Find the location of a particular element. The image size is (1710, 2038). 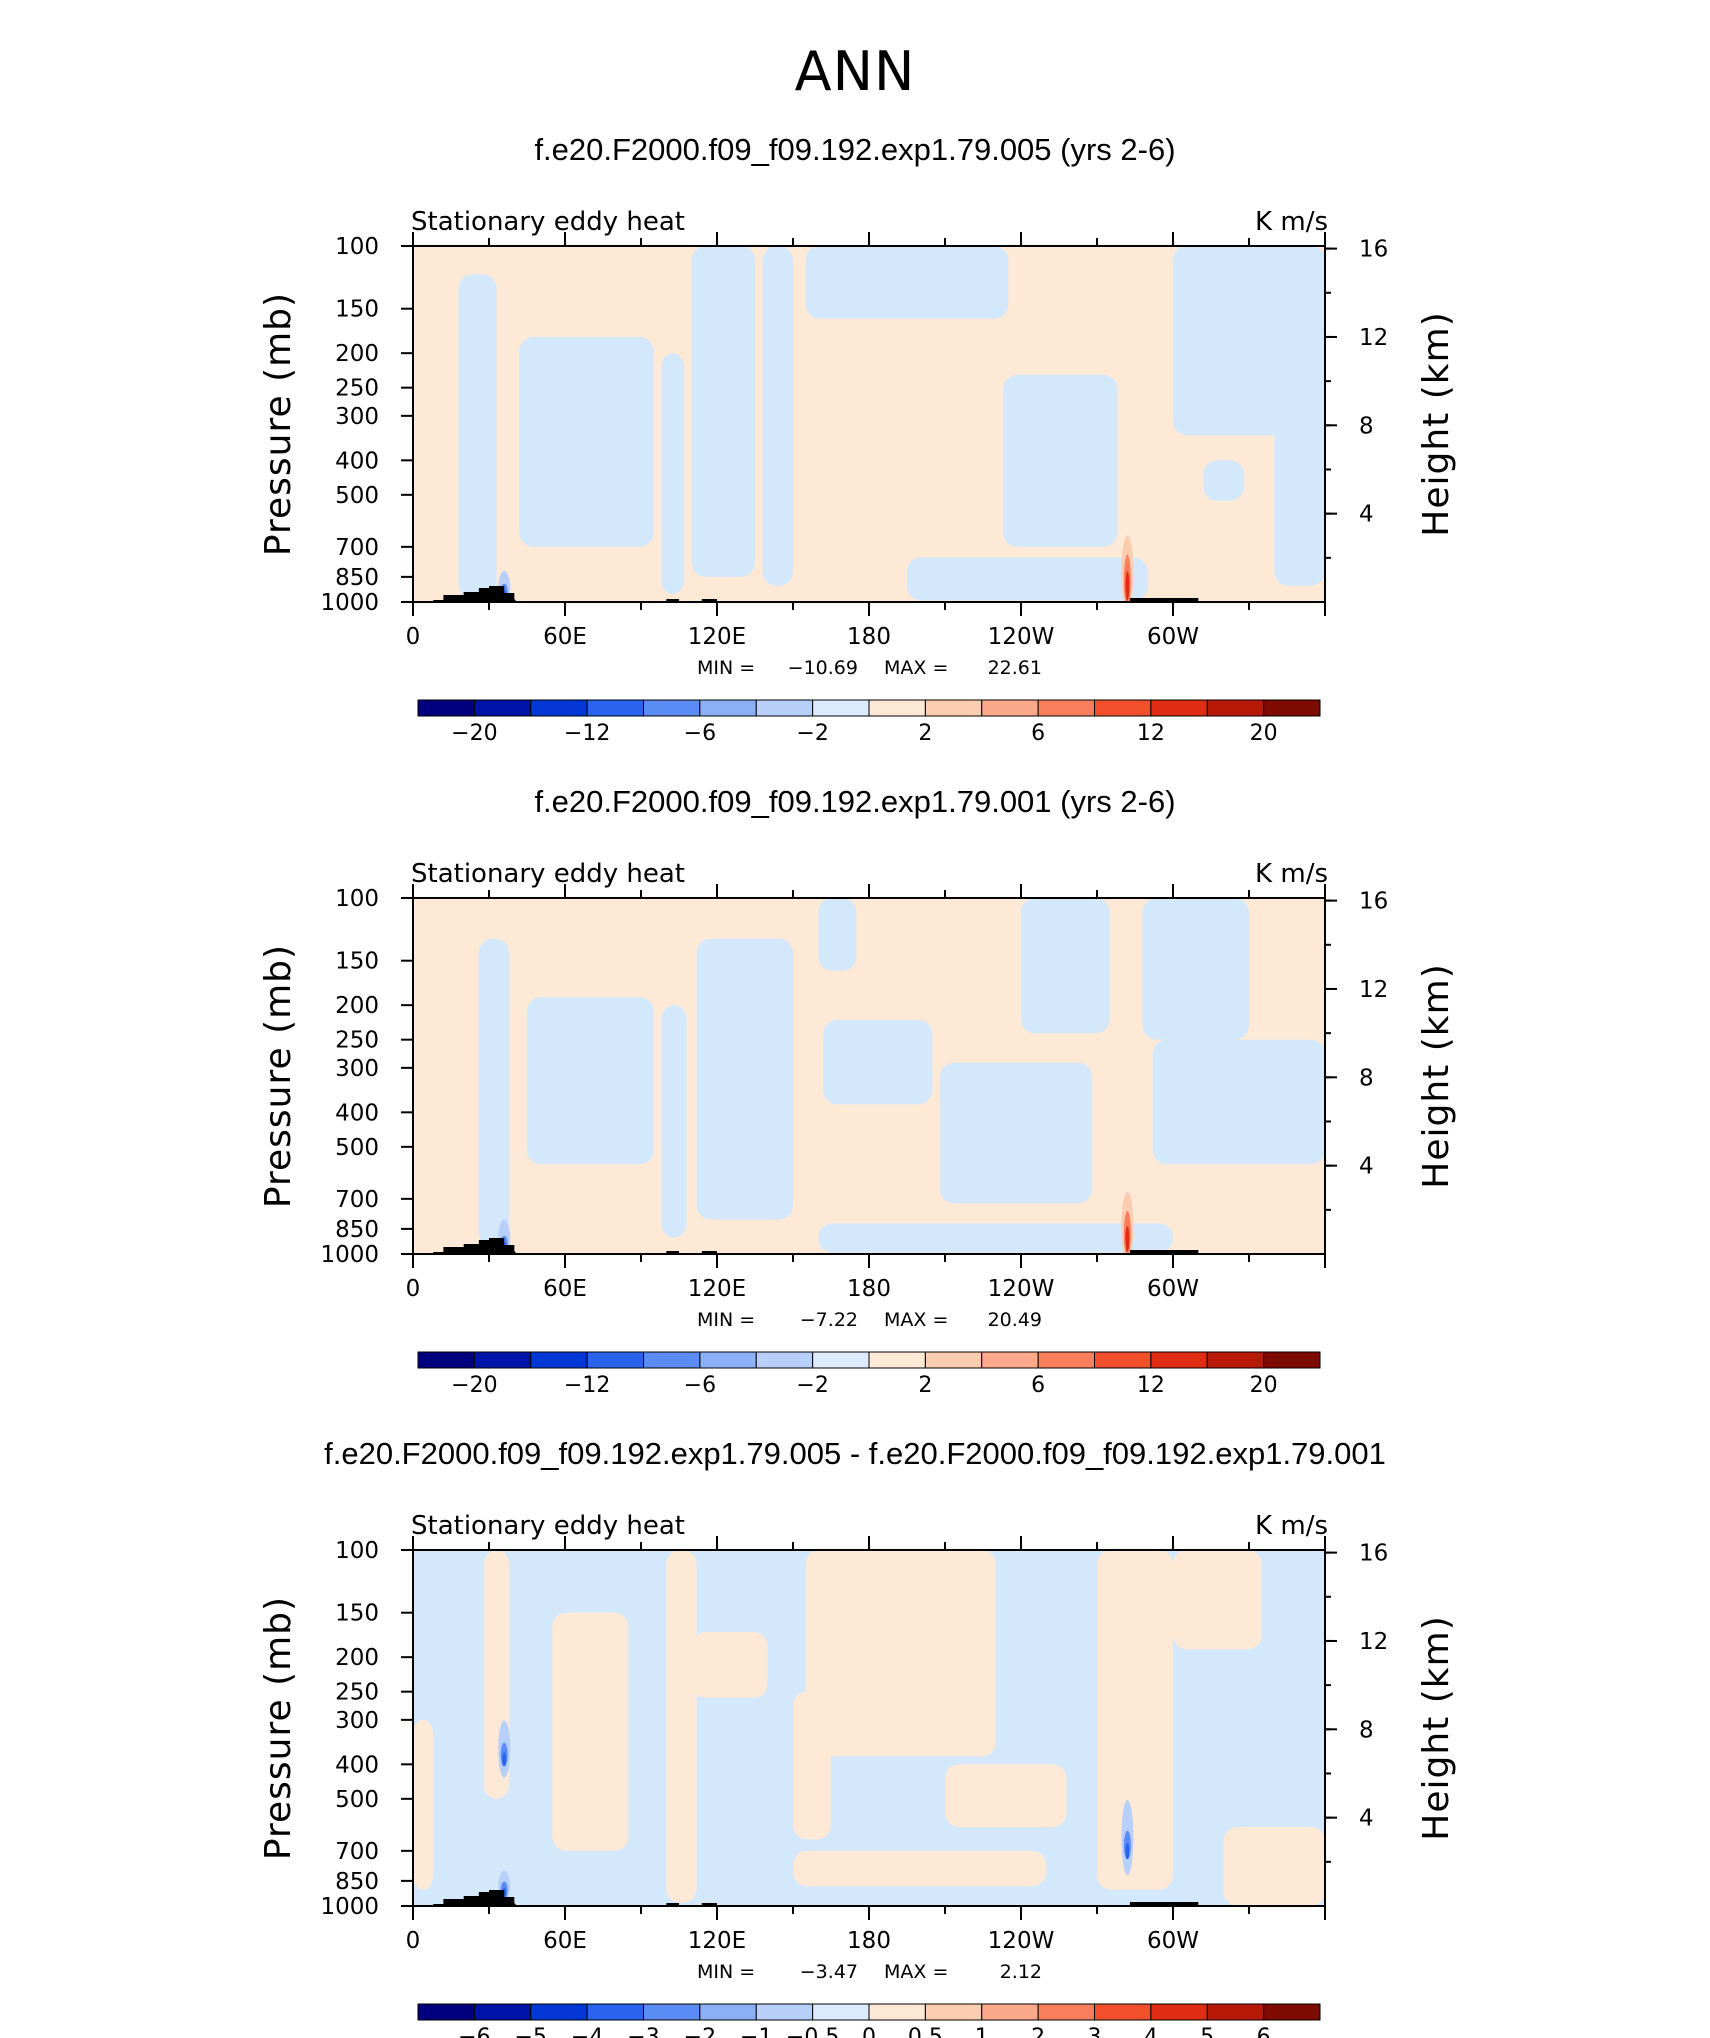

colorbar-label: 4 is located at coordinates (1151, 2031).